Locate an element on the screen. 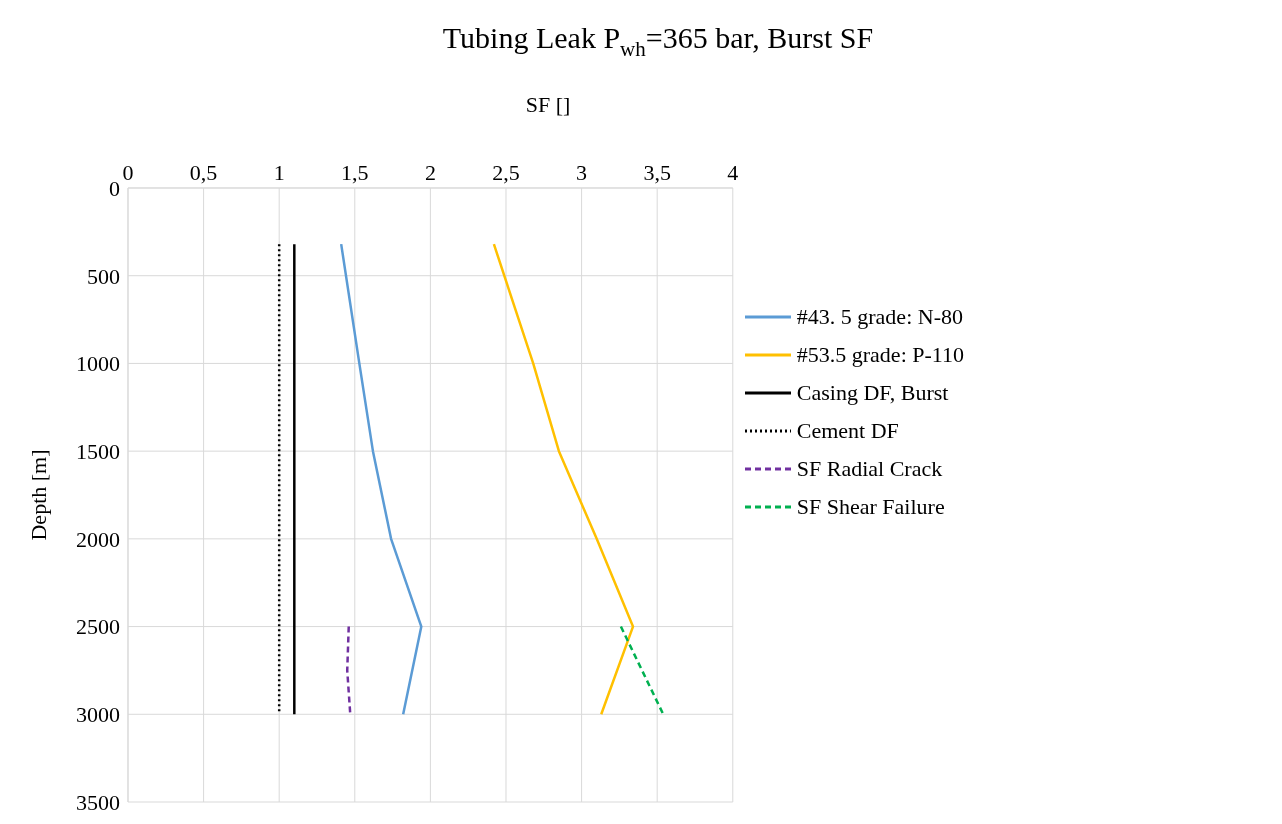  y-tick-label: 1000 is located at coordinates (98, 364).